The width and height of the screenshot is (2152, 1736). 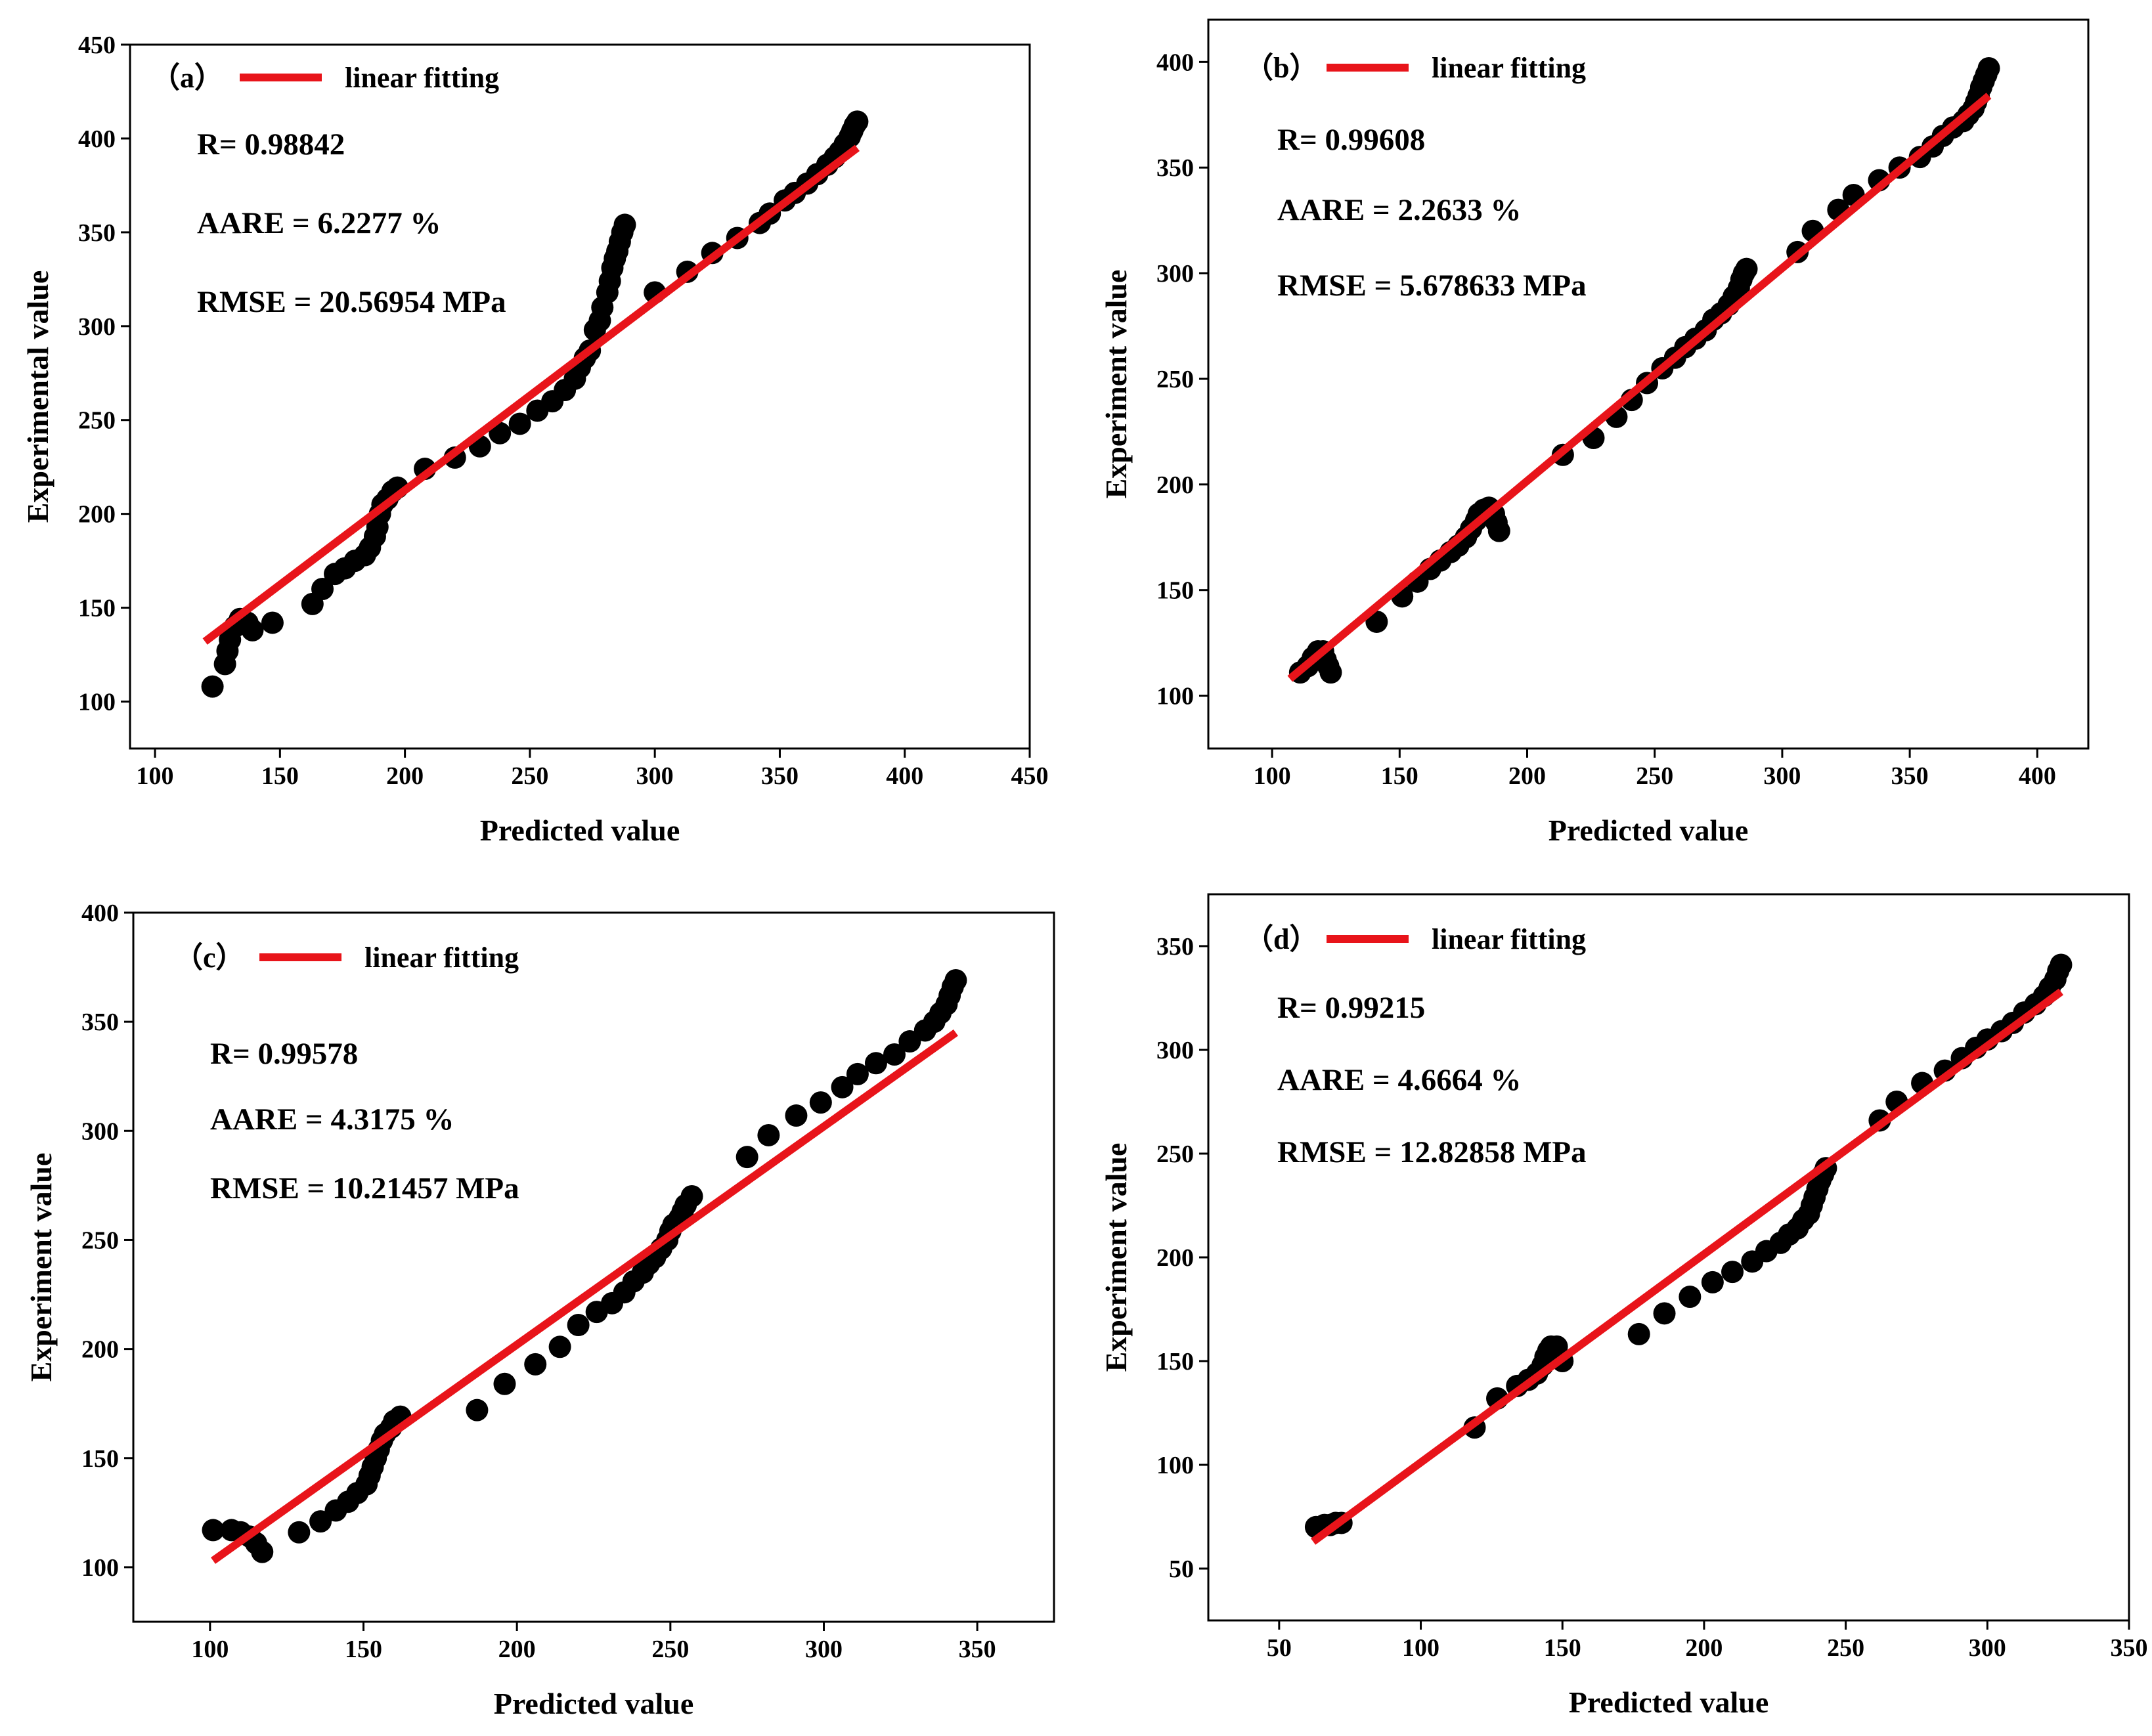 I want to click on stat-aare: AARE = 4.3175 %, so click(x=332, y=1119).